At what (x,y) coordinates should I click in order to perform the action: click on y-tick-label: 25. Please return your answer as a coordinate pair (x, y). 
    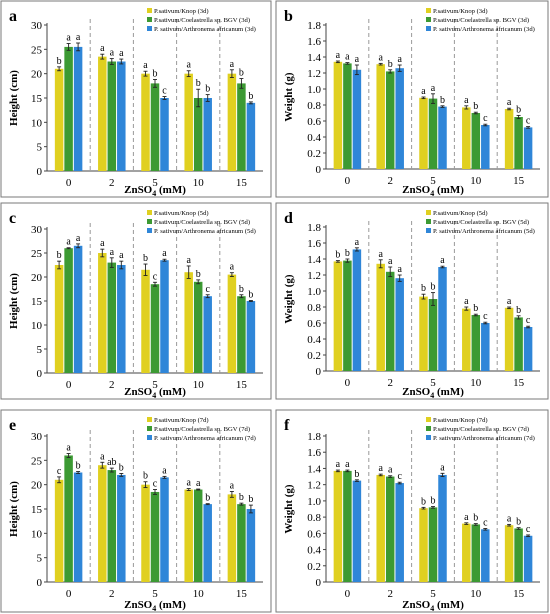
    Looking at the image, I should click on (37, 50).